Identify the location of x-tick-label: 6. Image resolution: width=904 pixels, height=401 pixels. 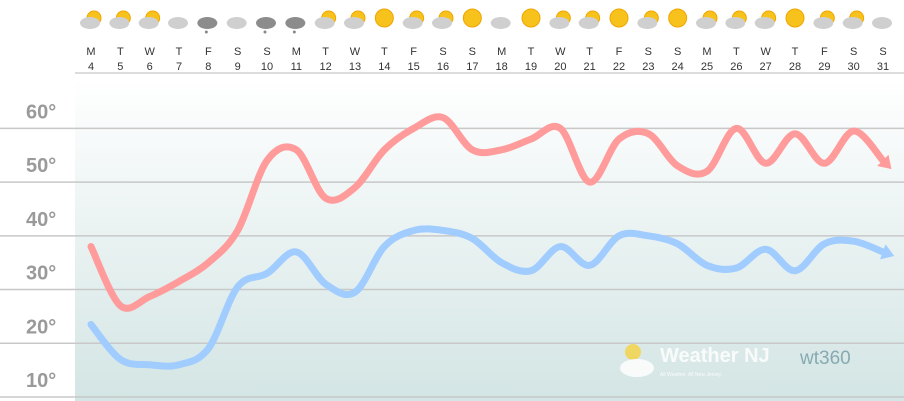
(150, 67).